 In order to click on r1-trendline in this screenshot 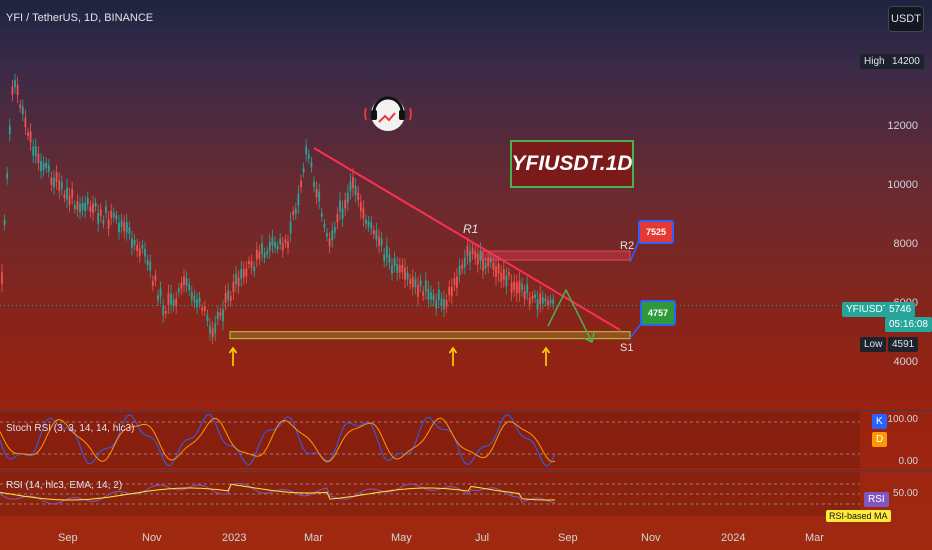, I will do `click(467, 239)`.